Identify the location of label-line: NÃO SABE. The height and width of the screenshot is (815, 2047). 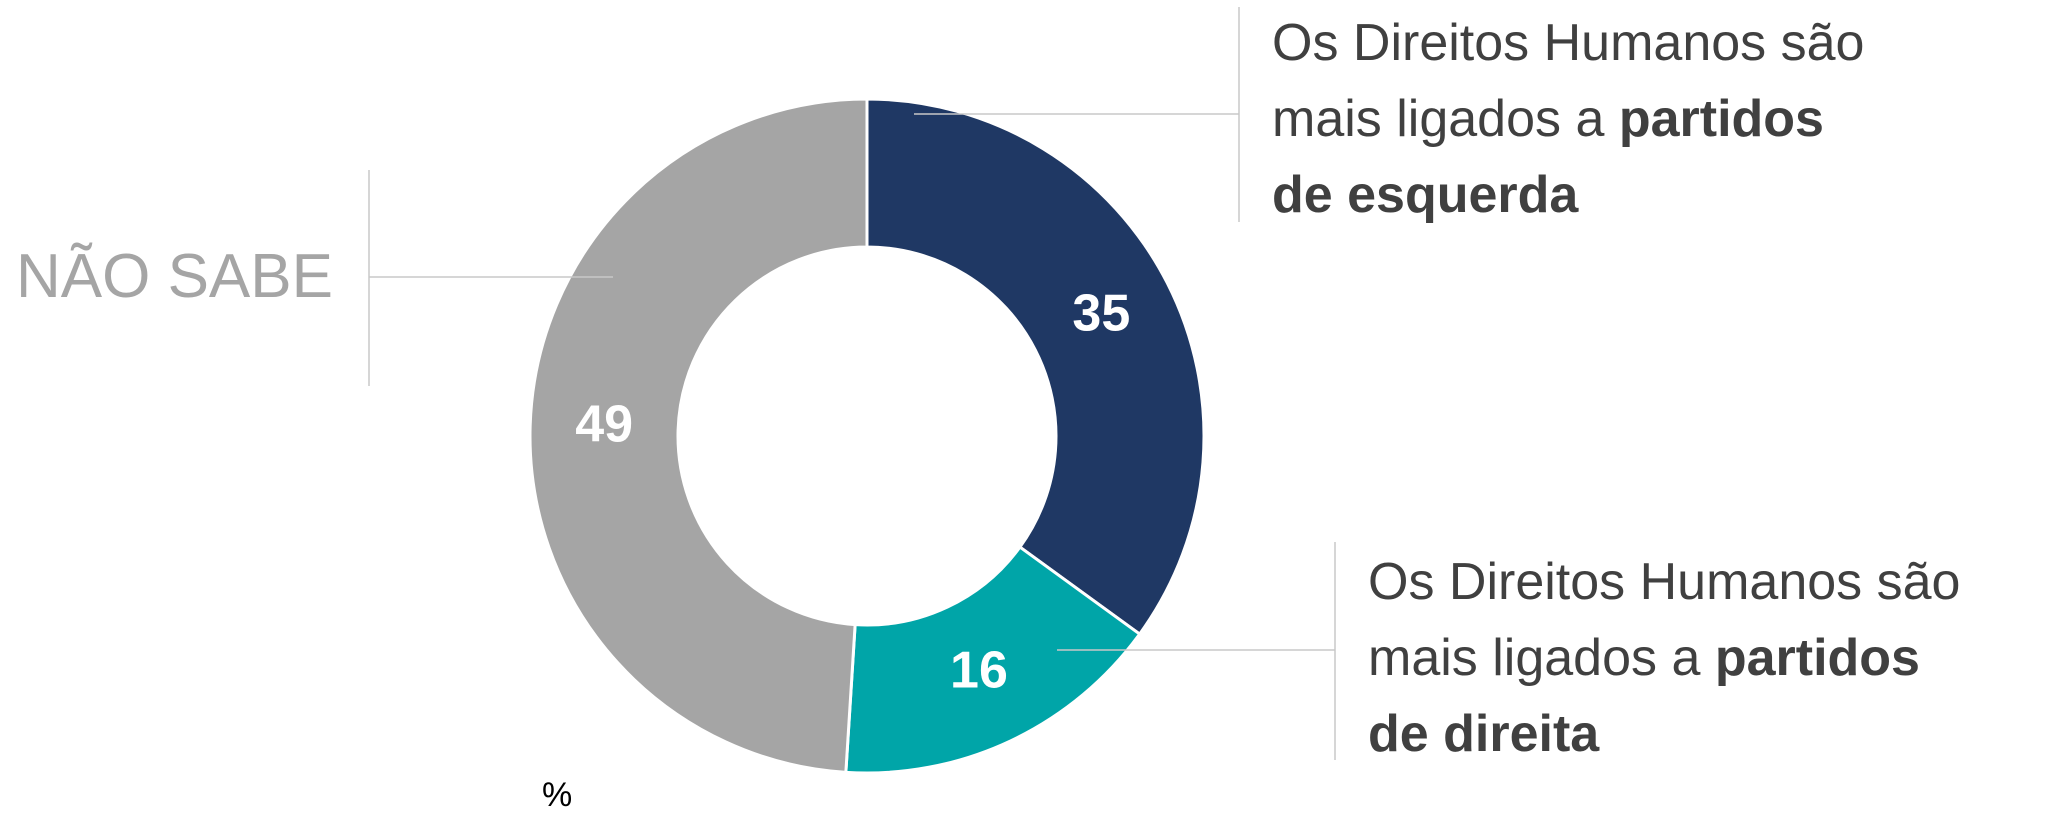
(174, 276).